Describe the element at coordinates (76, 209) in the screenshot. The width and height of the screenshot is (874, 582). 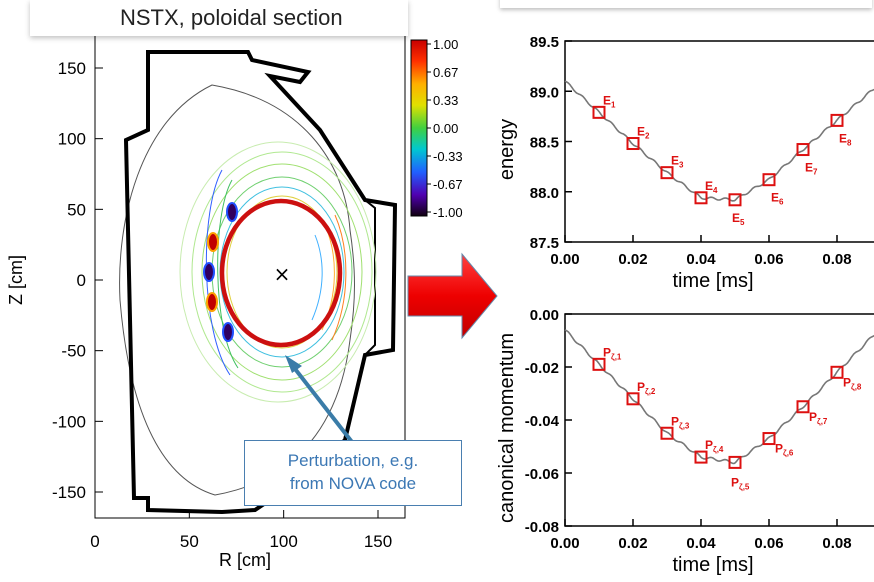
I see `left-ytick-label: 50` at that location.